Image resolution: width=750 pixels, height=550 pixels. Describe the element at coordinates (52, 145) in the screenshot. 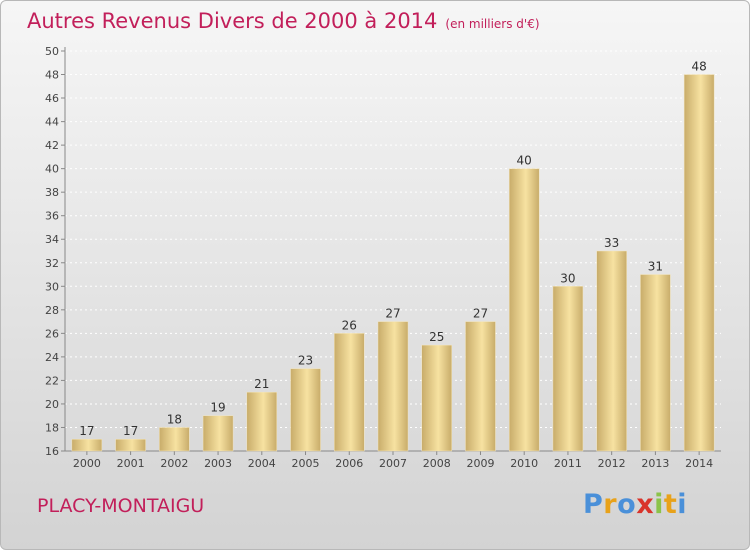

I see `y-tick-label: 42` at that location.